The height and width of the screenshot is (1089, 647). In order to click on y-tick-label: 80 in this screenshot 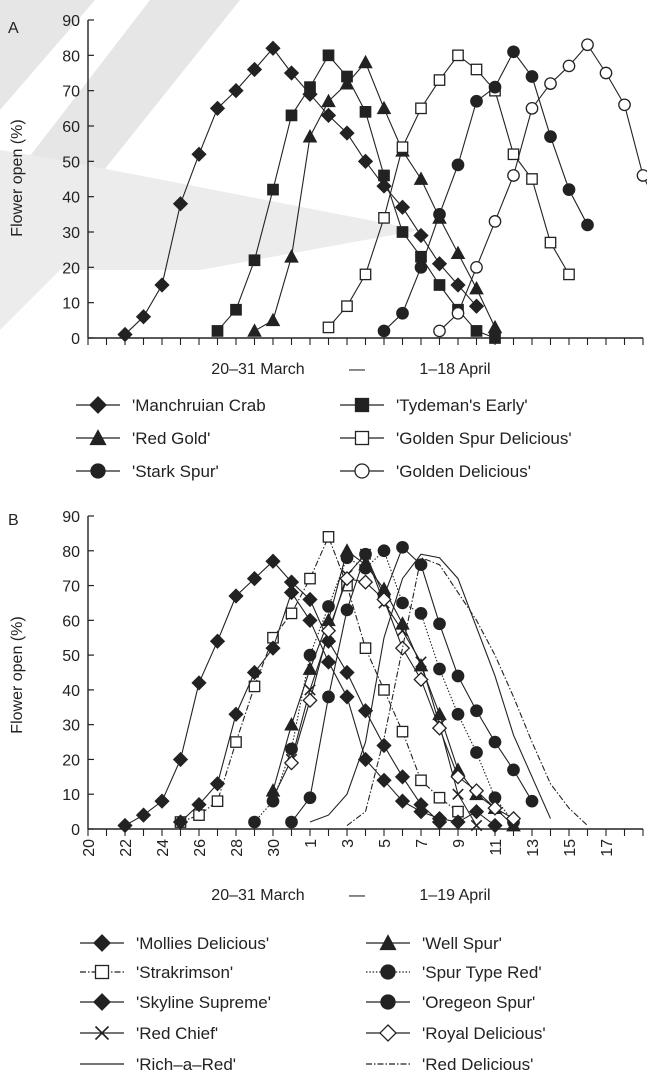, I will do `click(71, 56)`.